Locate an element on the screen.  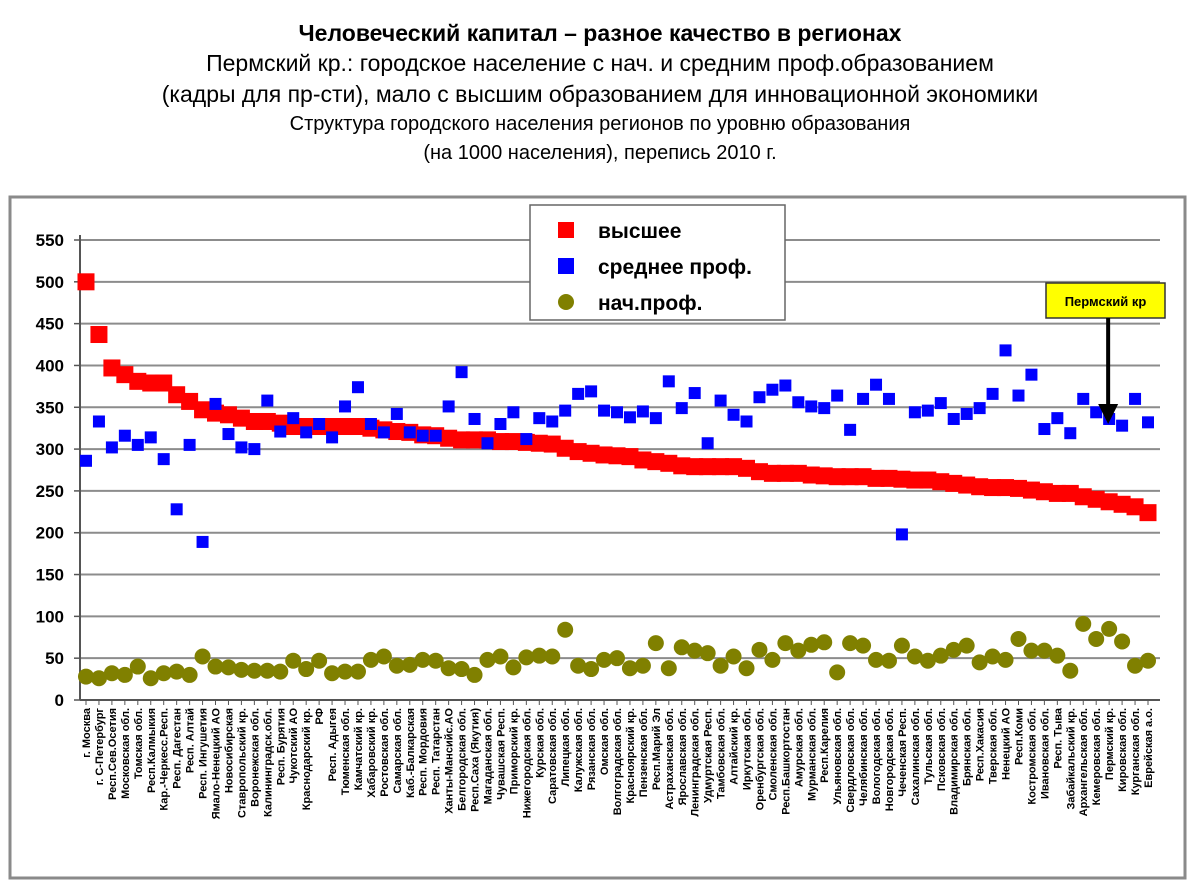
x-tick-label: Респ.Коми is located at coordinates (1019, 736).